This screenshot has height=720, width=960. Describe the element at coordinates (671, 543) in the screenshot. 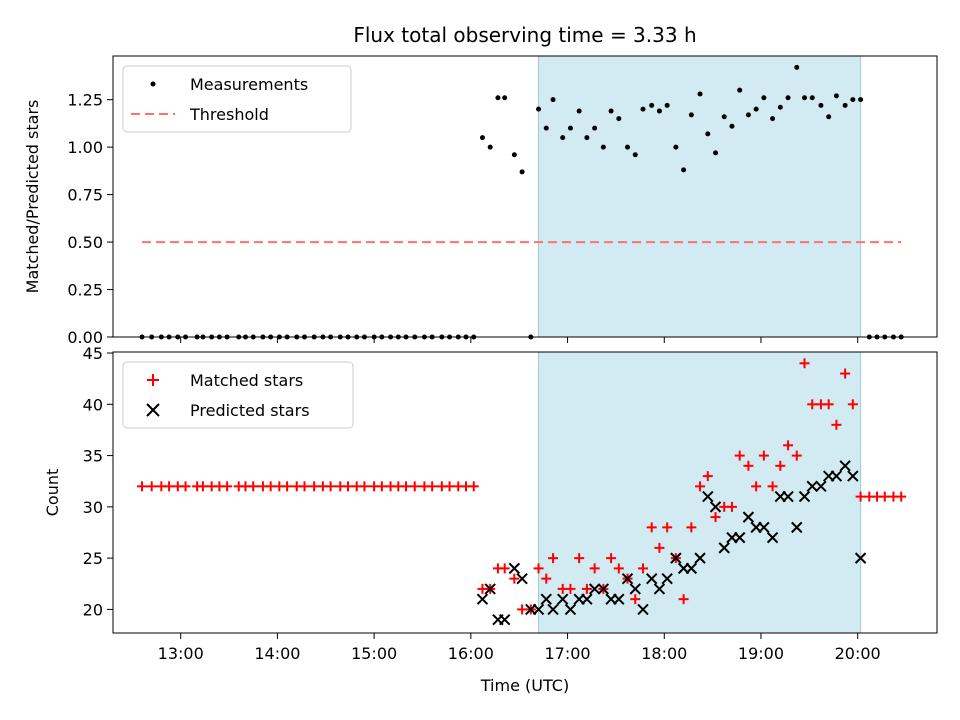

I see `predicted-stars-points` at that location.